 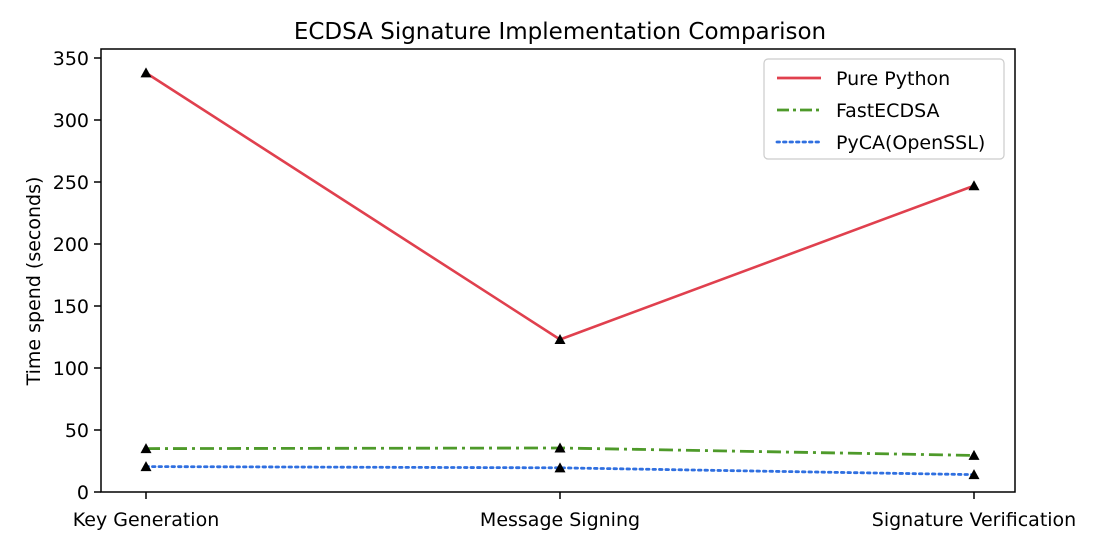 I want to click on y-tick-label: 150, so click(x=71, y=307).